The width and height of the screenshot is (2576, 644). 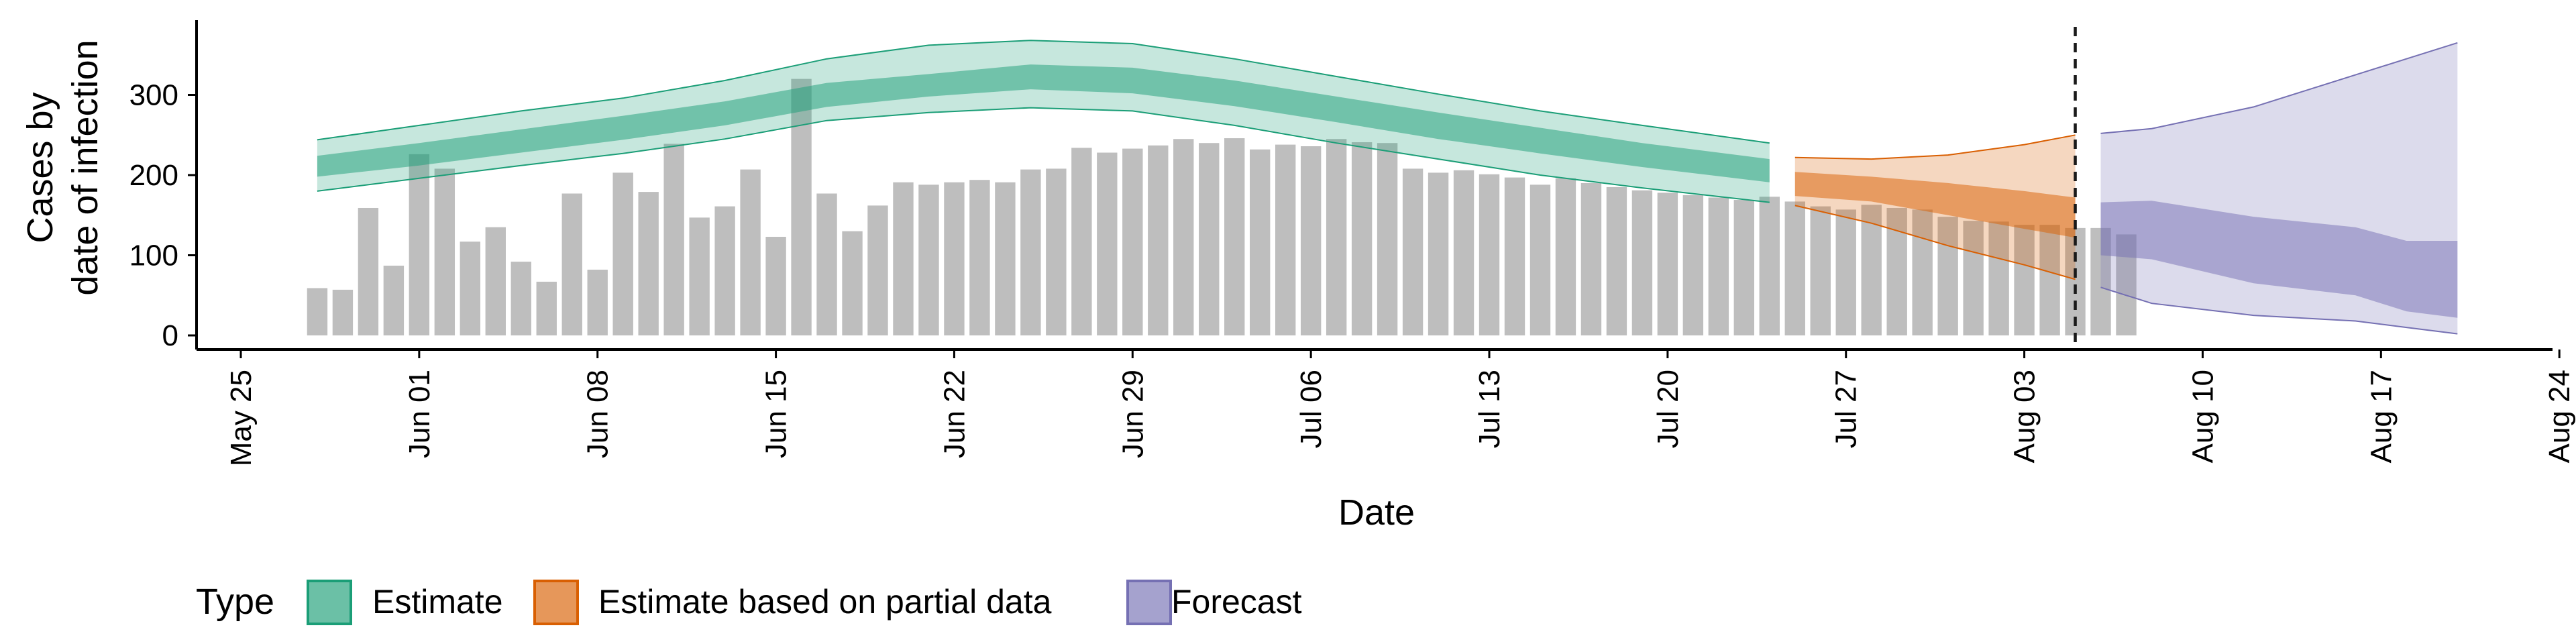 What do you see at coordinates (437, 602) in the screenshot?
I see `legend-label-estimate: Estimate` at bounding box center [437, 602].